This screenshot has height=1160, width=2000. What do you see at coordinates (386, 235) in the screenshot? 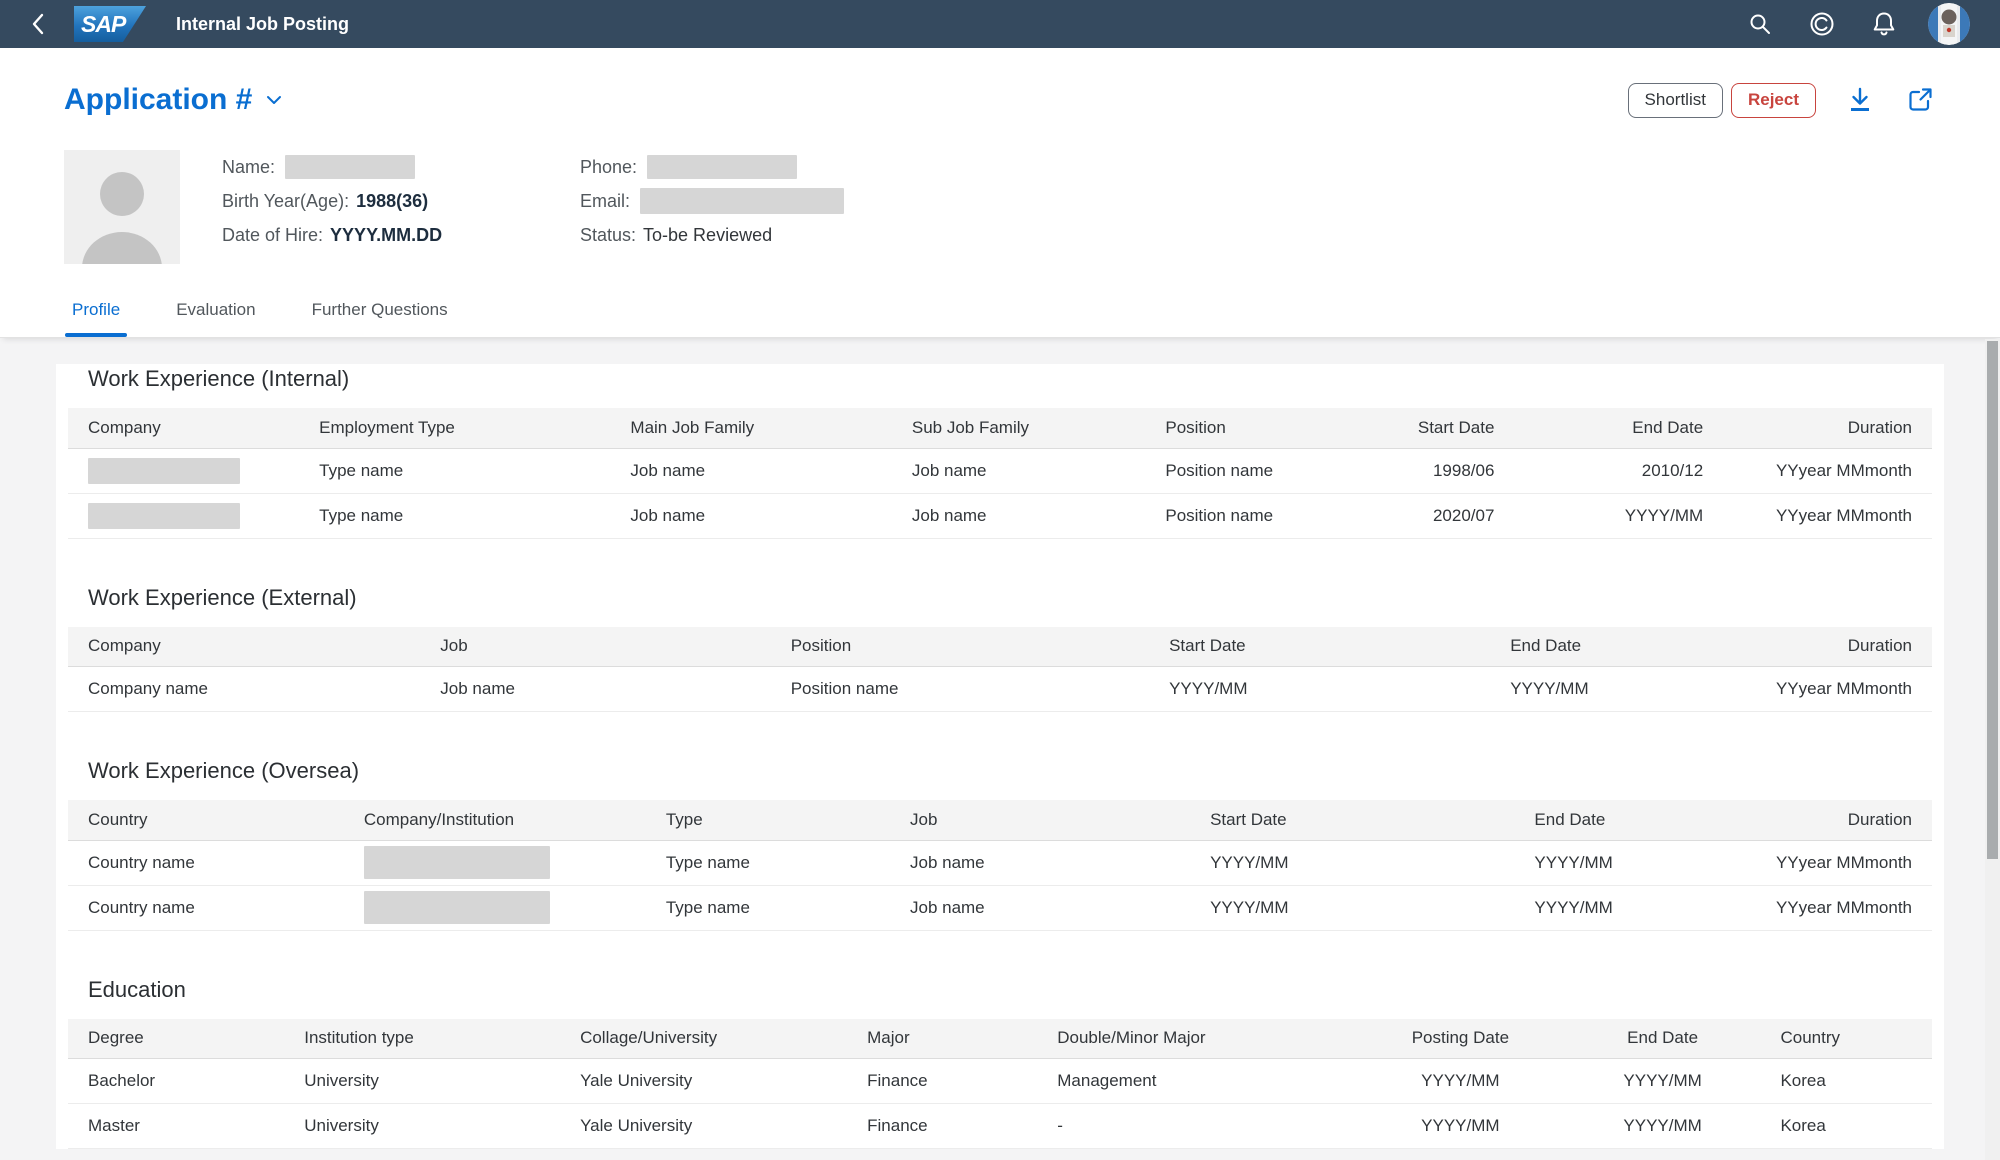
I see `date-of-hire-value: YYYY.MM.DD` at bounding box center [386, 235].